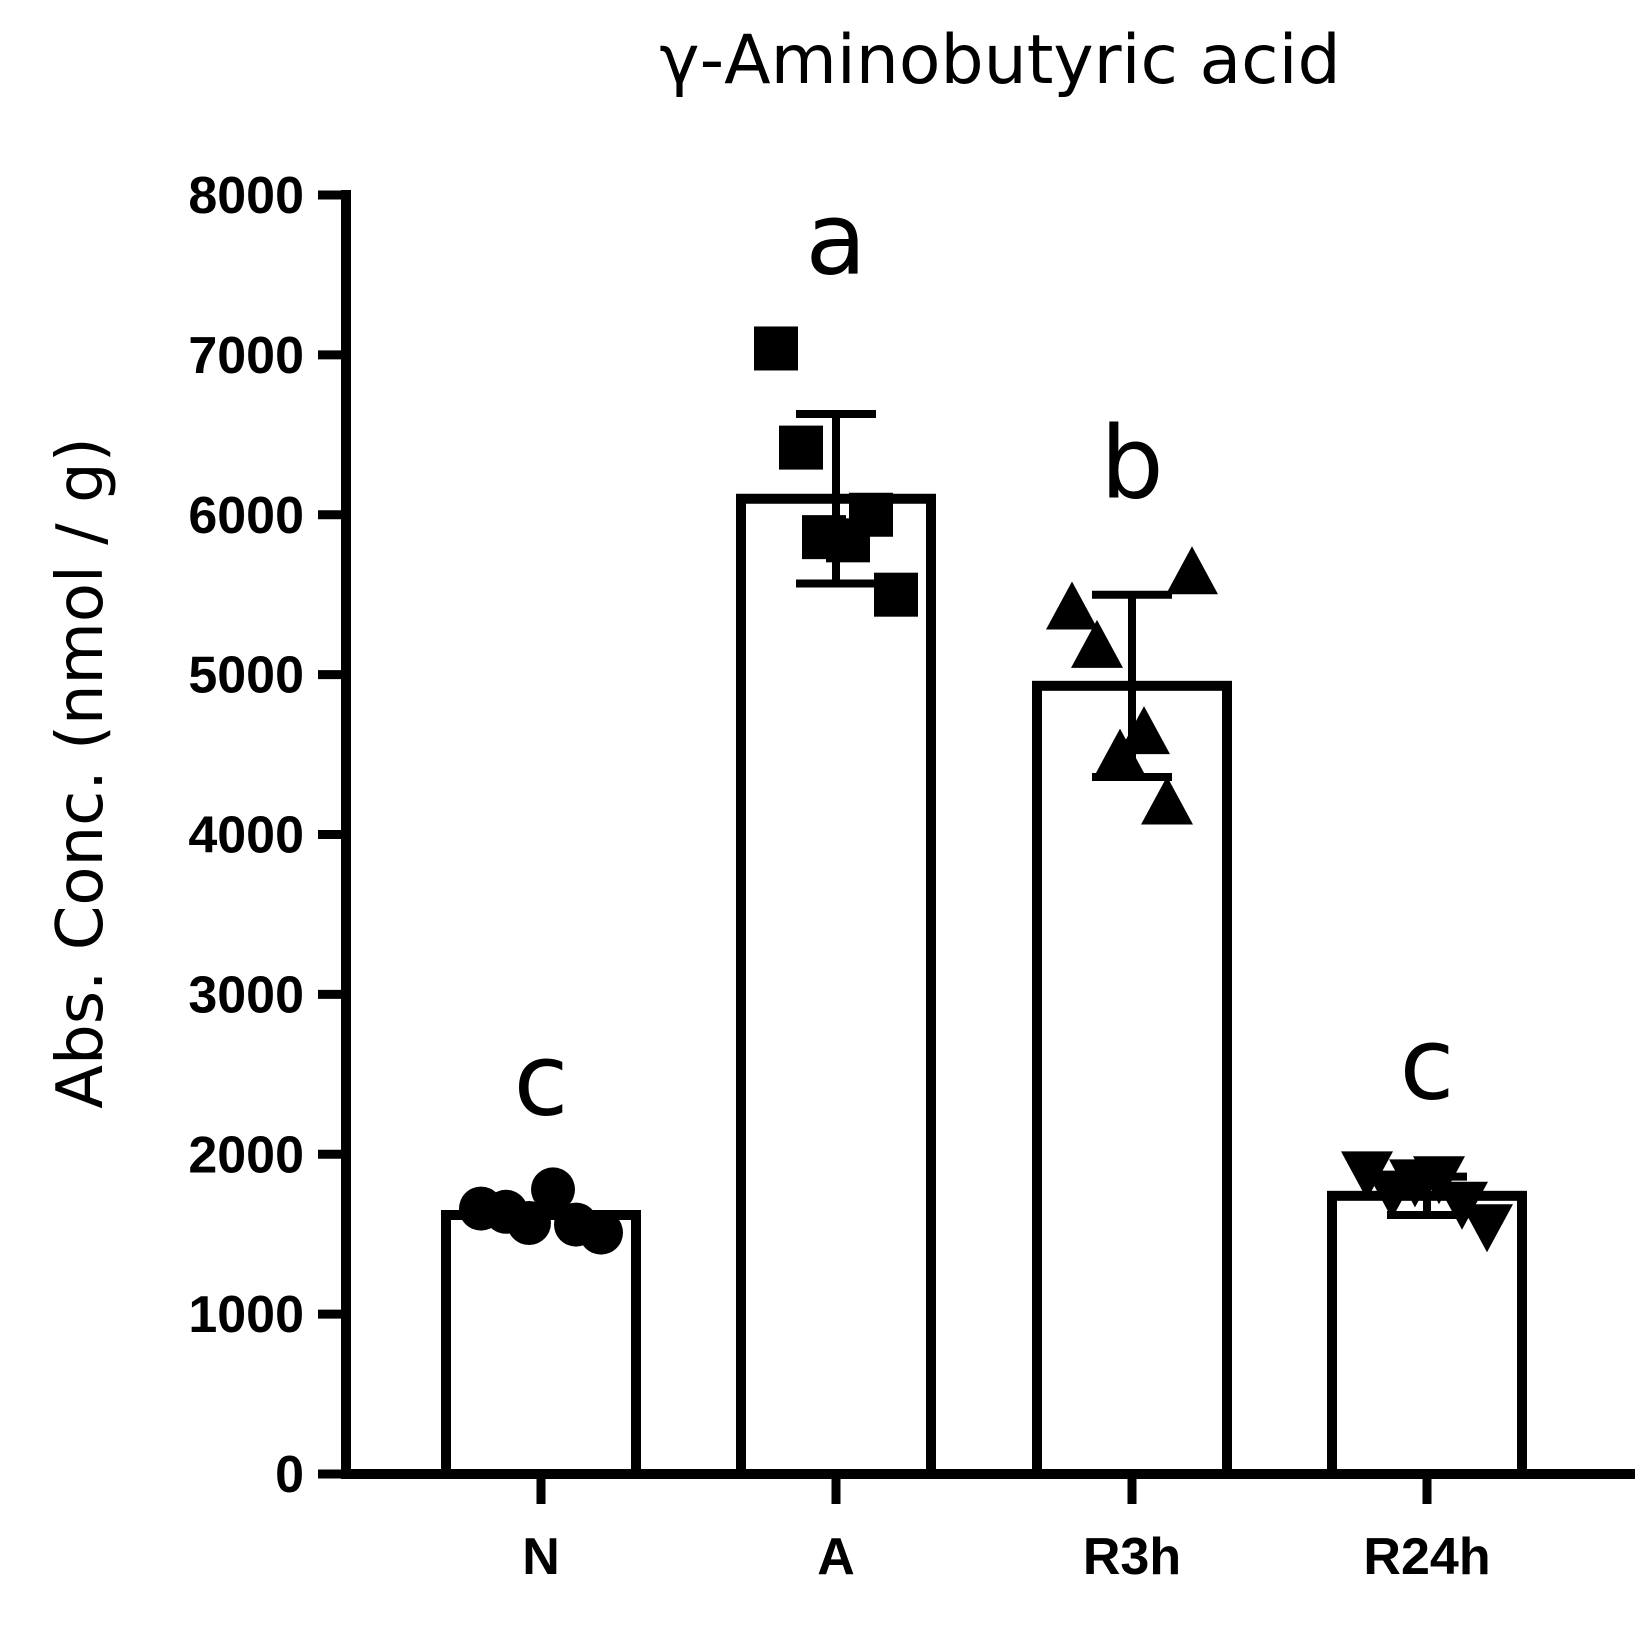 The width and height of the screenshot is (1644, 1632). Describe the element at coordinates (1426, 1557) in the screenshot. I see `x-tick-label: R24h` at that location.